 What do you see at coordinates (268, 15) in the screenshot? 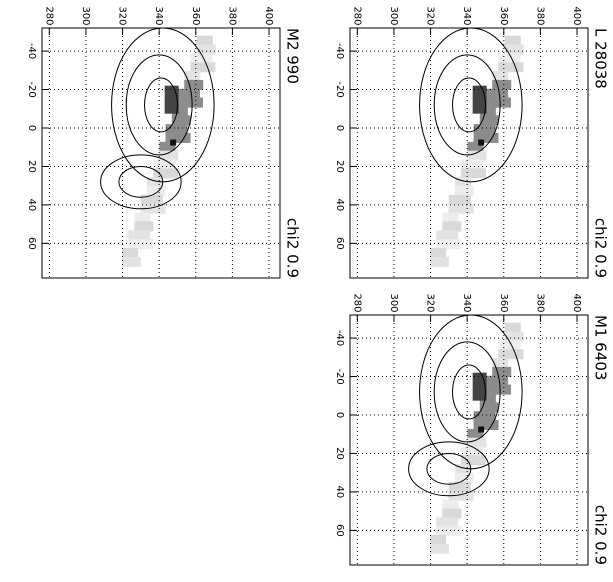
I see `y-tick-label: 400` at bounding box center [268, 15].